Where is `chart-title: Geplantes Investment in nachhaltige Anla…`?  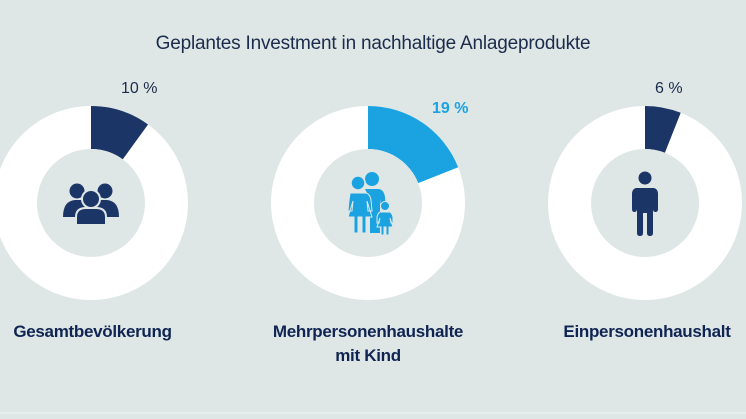 chart-title: Geplantes Investment in nachhaltige Anla… is located at coordinates (373, 43).